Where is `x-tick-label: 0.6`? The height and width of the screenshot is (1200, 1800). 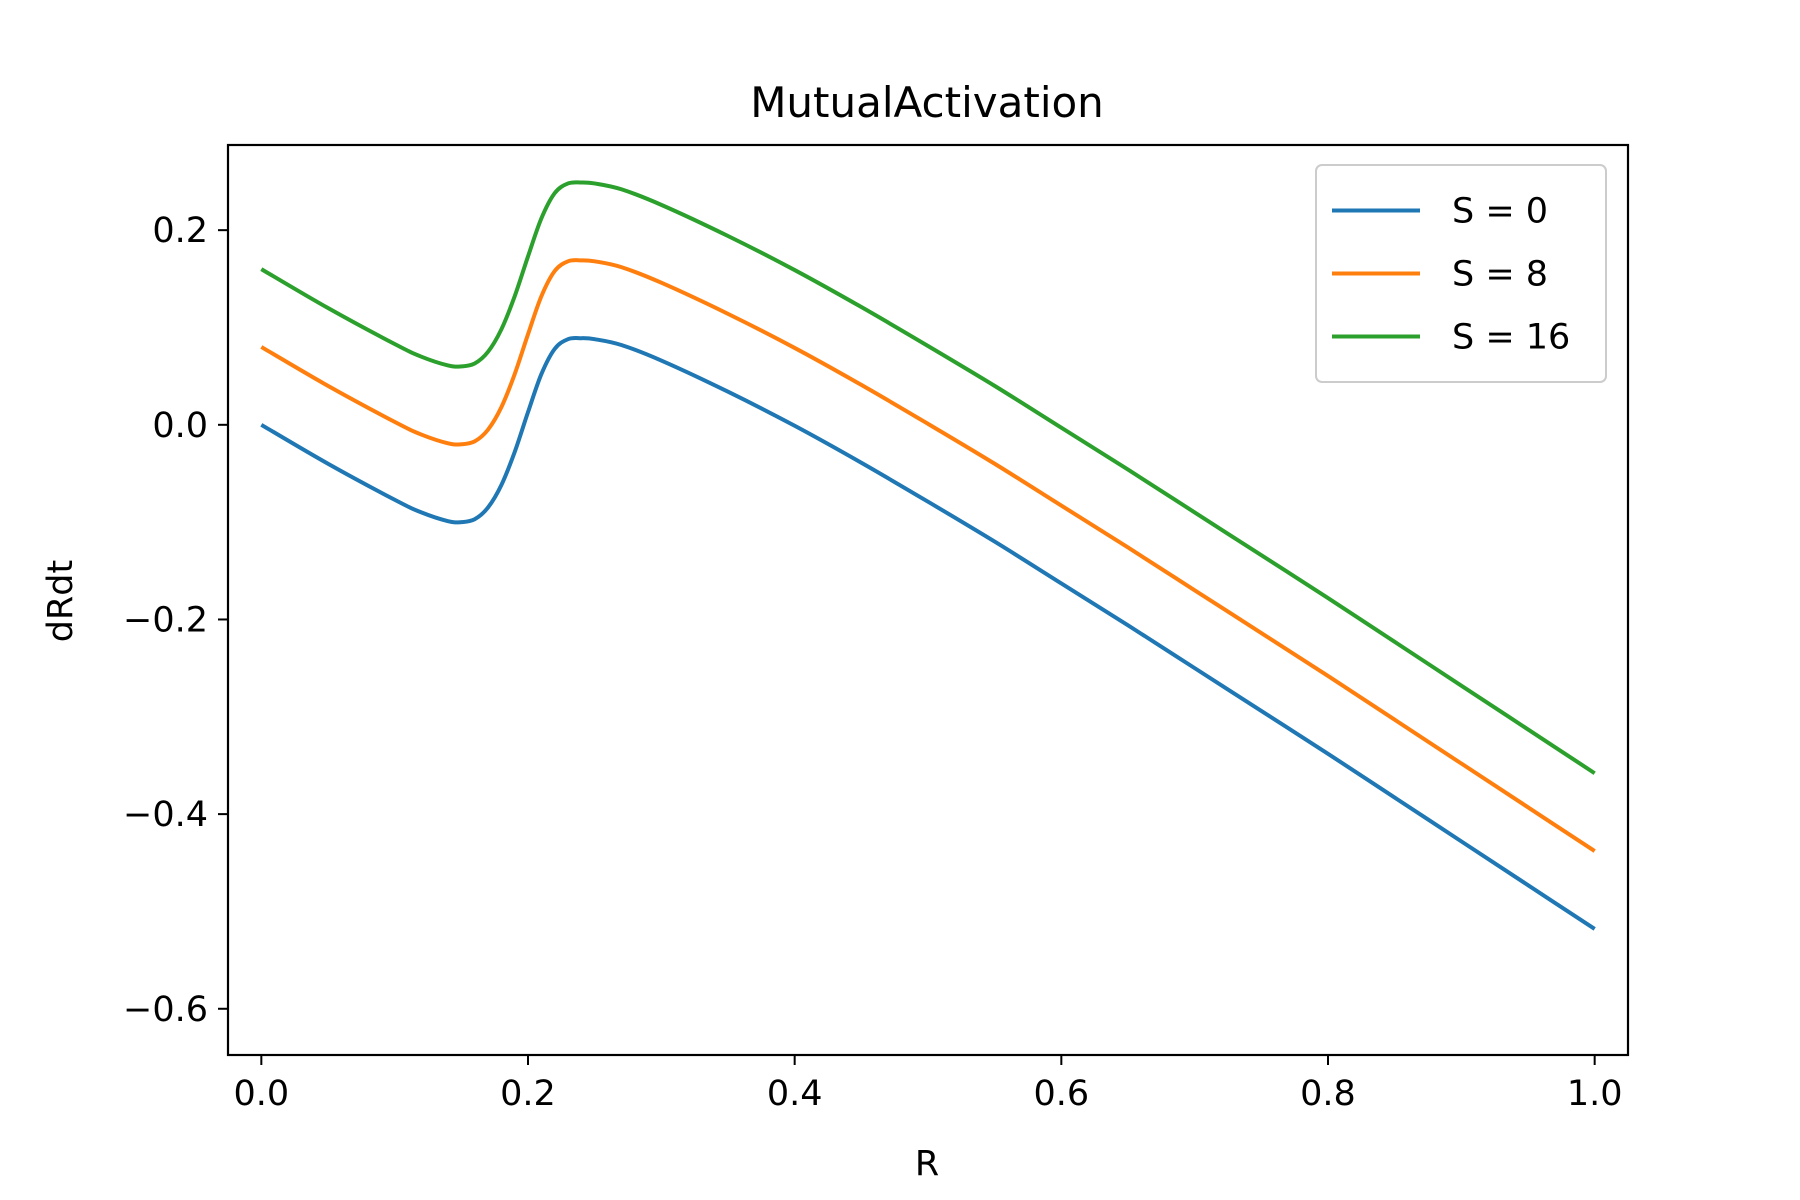
x-tick-label: 0.6 is located at coordinates (1061, 1094).